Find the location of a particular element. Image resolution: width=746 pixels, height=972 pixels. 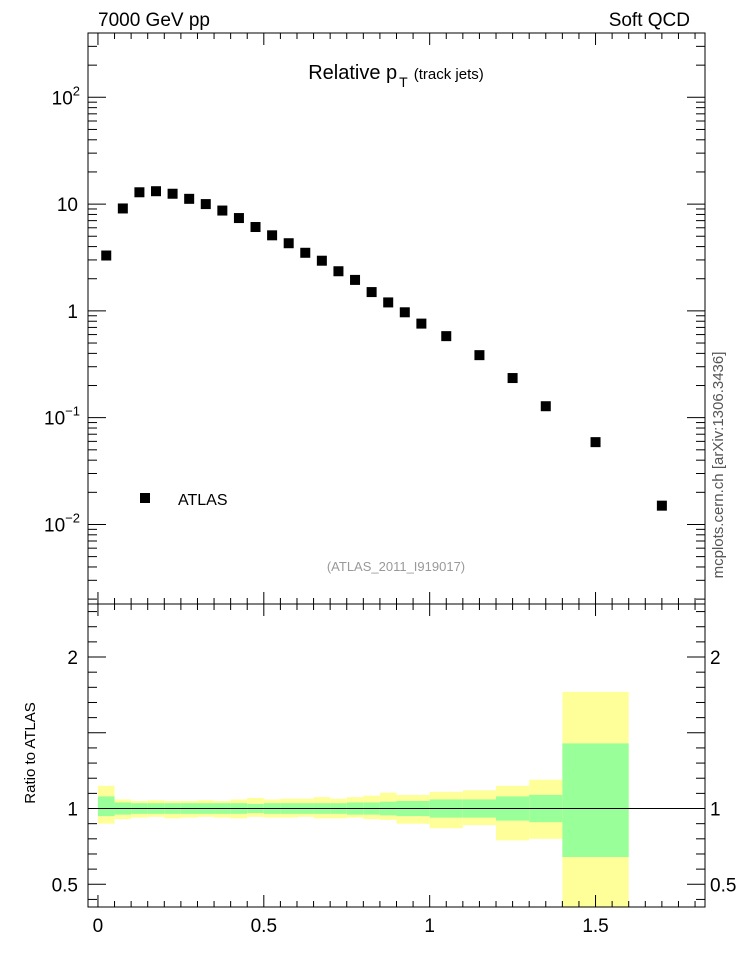

x-tick-label: 0 is located at coordinates (98, 926).